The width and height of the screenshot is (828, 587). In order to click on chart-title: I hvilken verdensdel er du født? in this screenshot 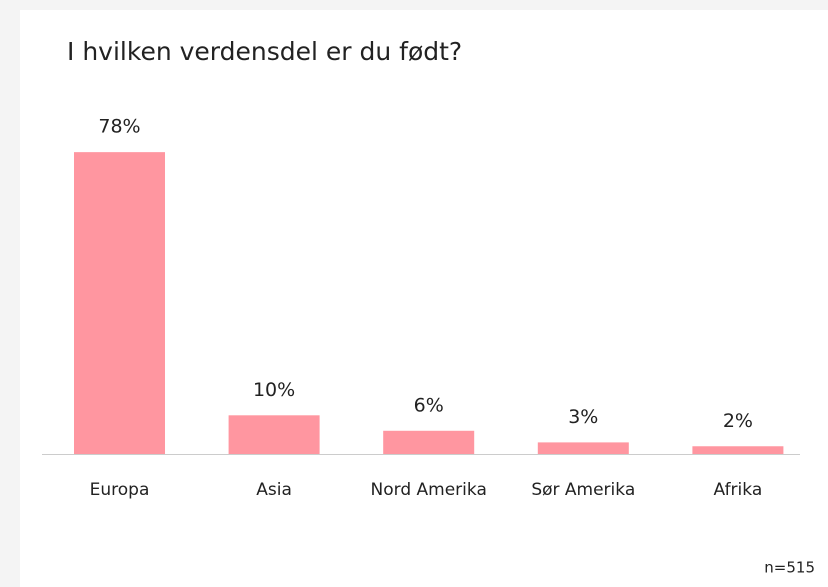, I will do `click(264, 51)`.